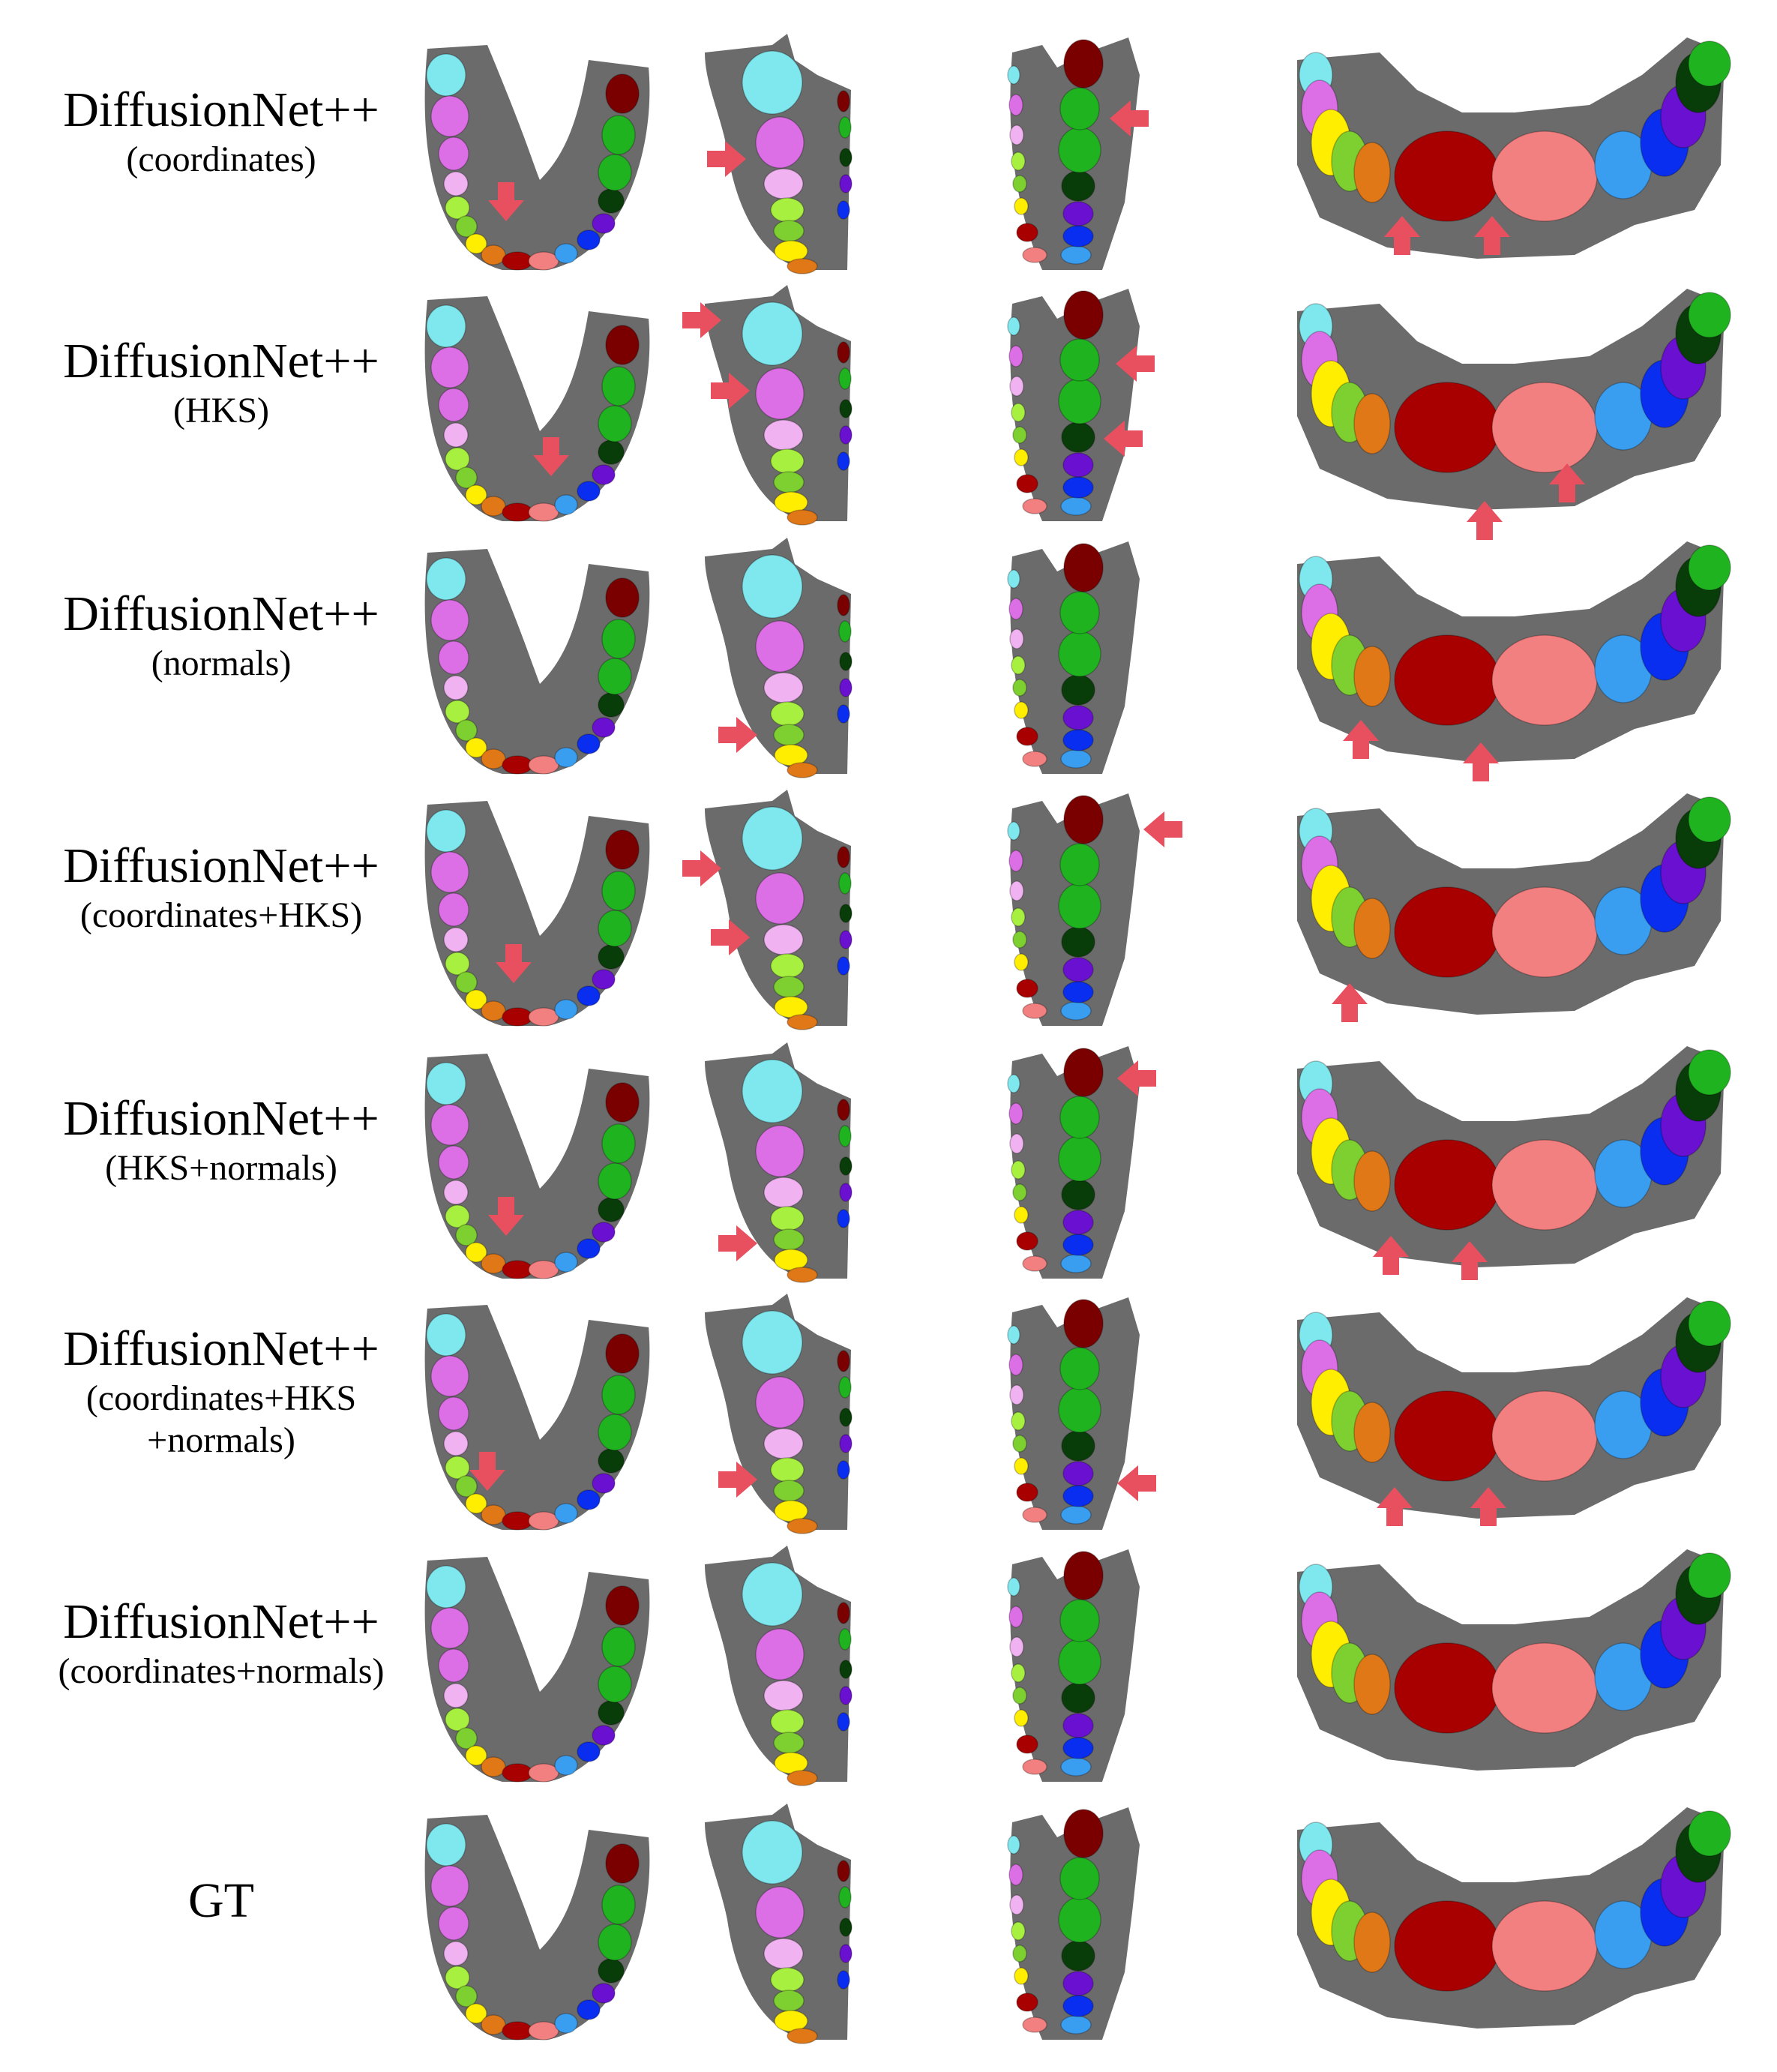  I want to click on feature-label: (coordinates), so click(221, 159).